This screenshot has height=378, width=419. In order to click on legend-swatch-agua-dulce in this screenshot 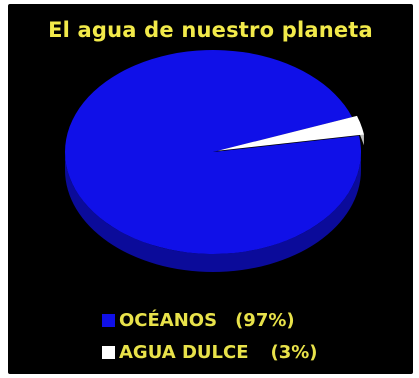, I will do `click(108, 352)`.